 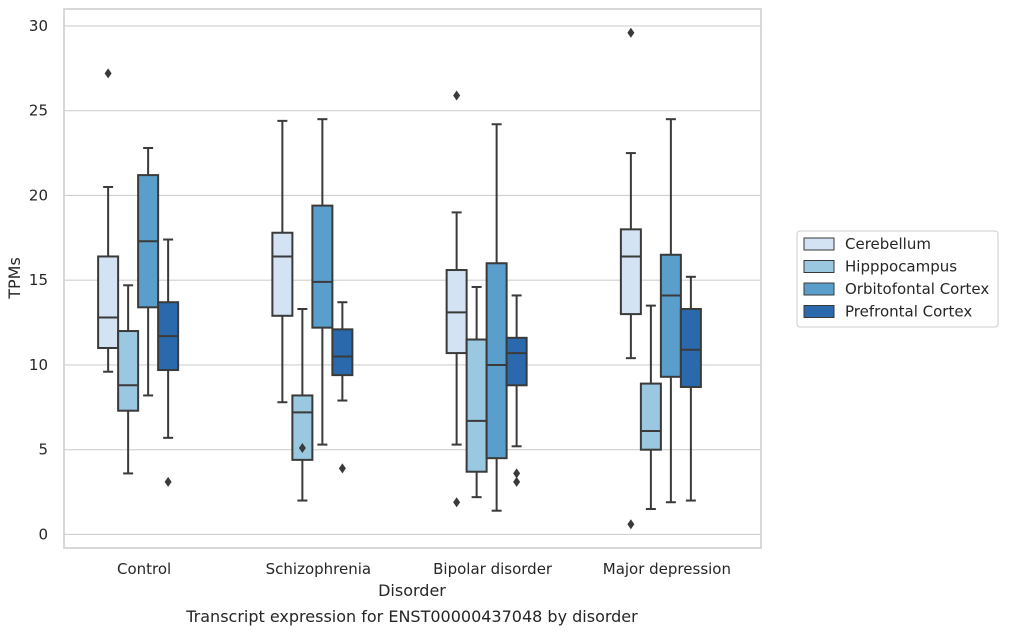 What do you see at coordinates (38, 195) in the screenshot?
I see `y-tick-label: 20` at bounding box center [38, 195].